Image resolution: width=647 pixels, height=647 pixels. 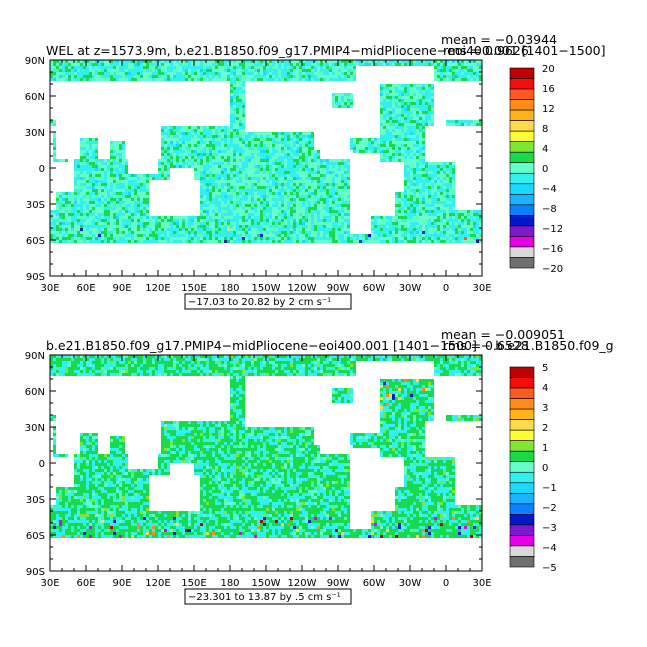 I want to click on colorbar-label: −16, so click(x=552, y=249).